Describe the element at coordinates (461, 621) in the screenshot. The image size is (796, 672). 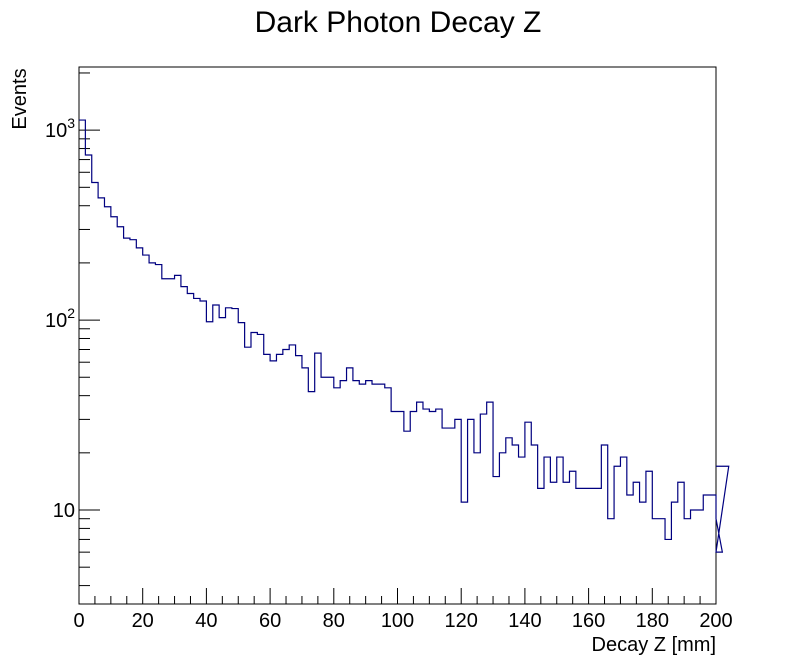
I see `x-tick-label: 120` at that location.